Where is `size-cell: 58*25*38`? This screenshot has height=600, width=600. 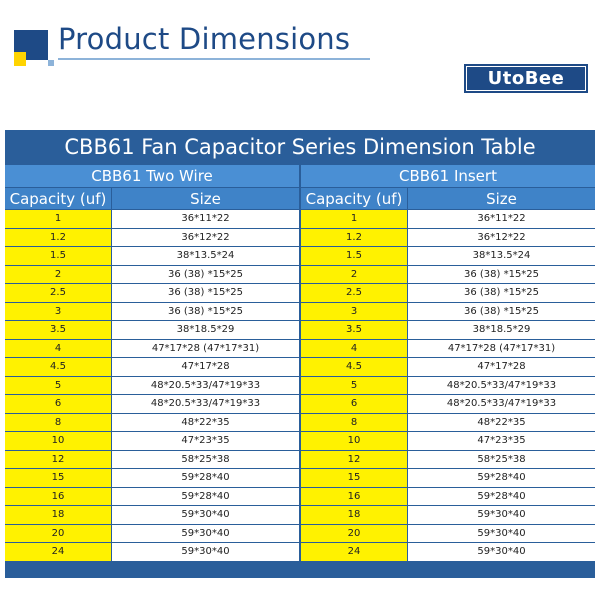
size-cell: 58*25*38 is located at coordinates (501, 459).